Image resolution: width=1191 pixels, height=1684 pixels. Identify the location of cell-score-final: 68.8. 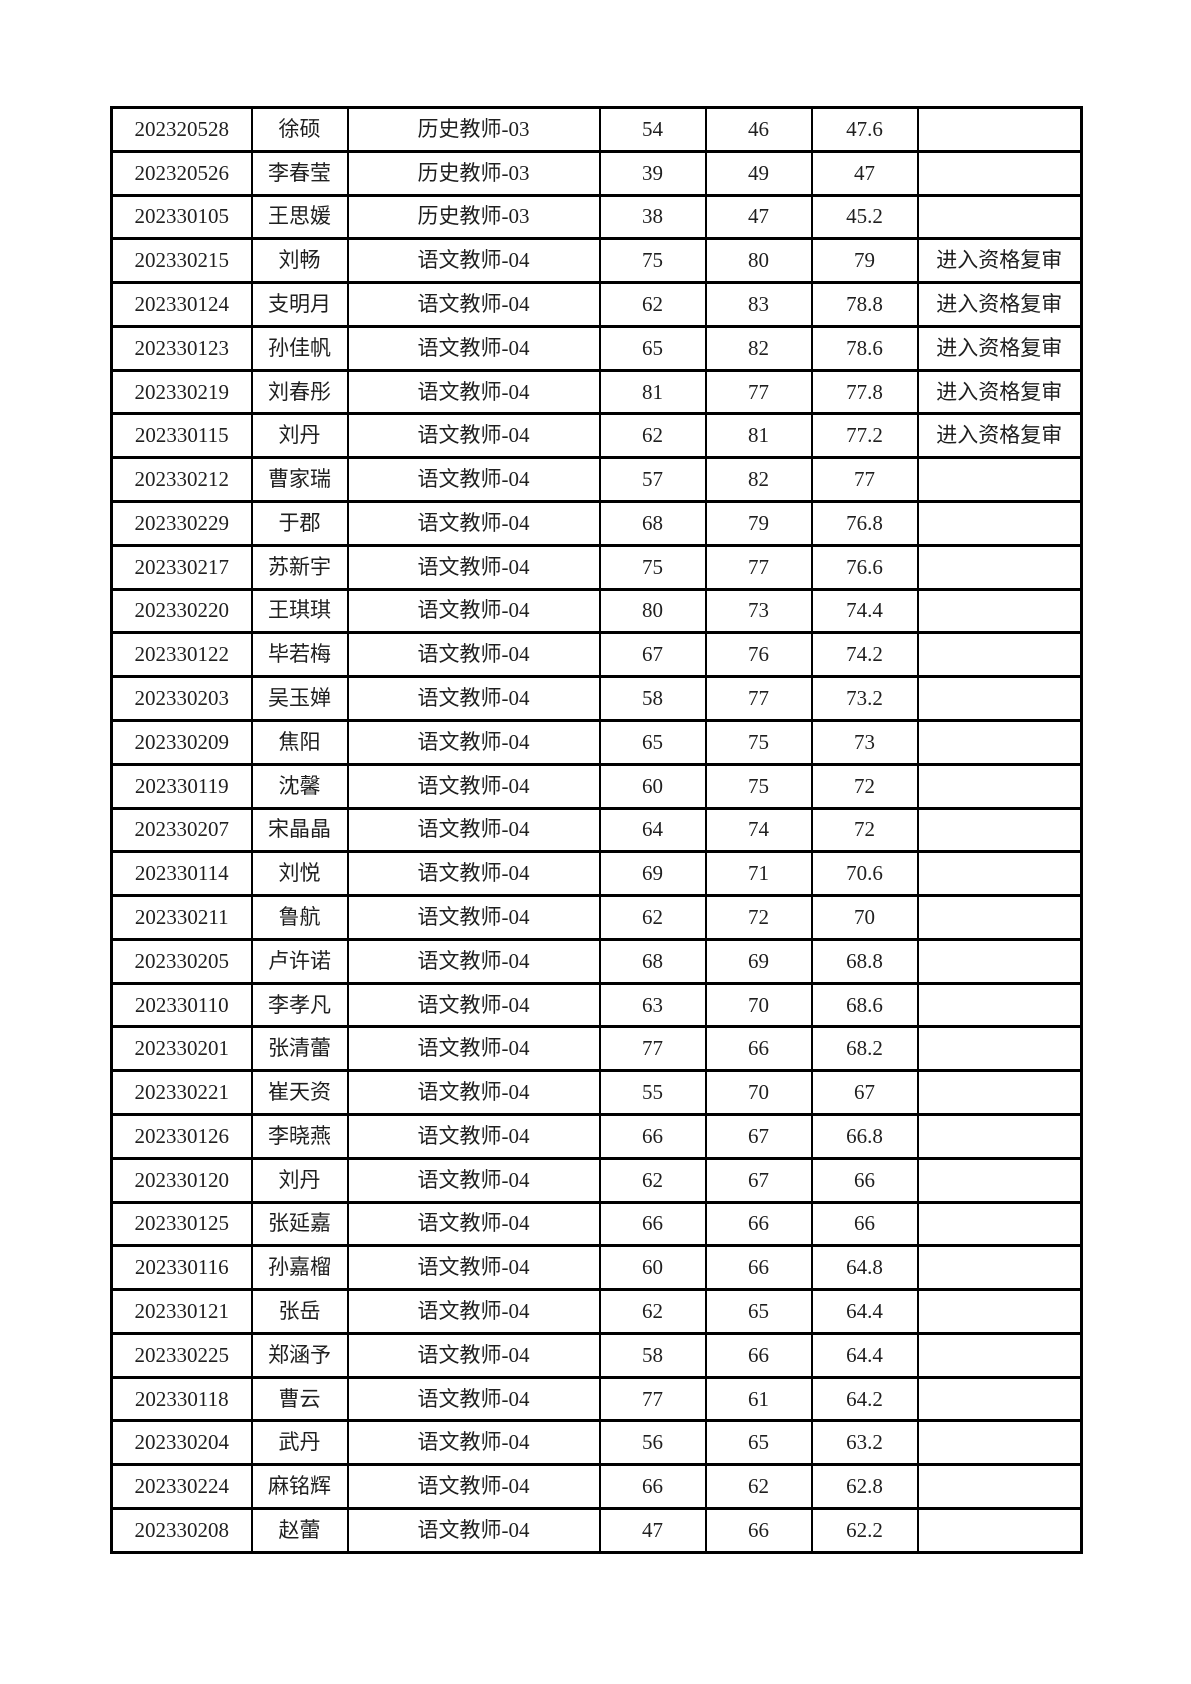
(864, 961).